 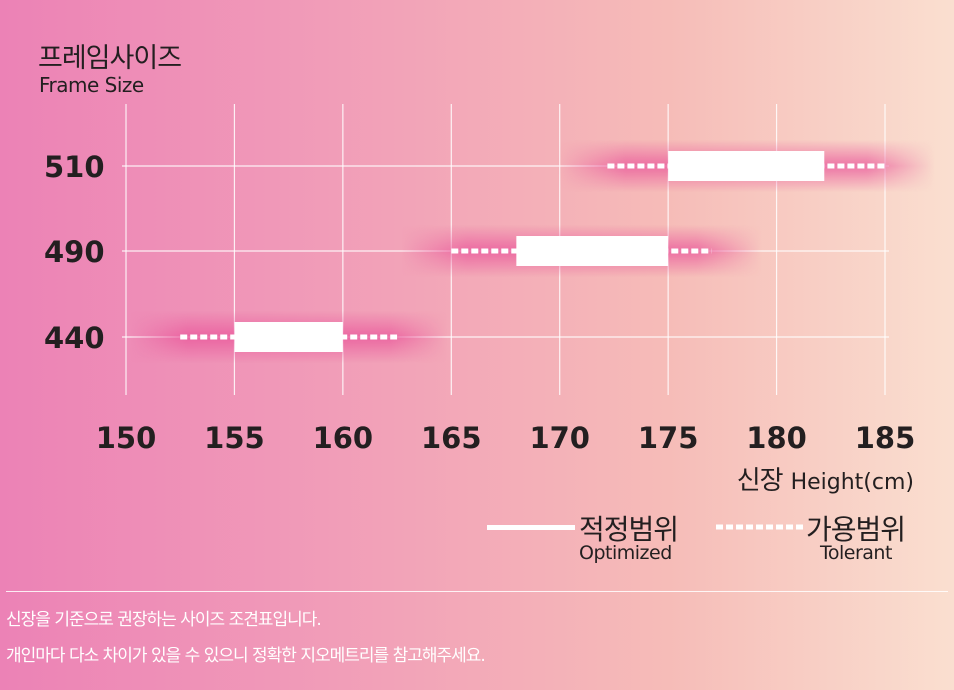 What do you see at coordinates (856, 529) in the screenshot?
I see `legend-tolerant-label: 가용범위` at bounding box center [856, 529].